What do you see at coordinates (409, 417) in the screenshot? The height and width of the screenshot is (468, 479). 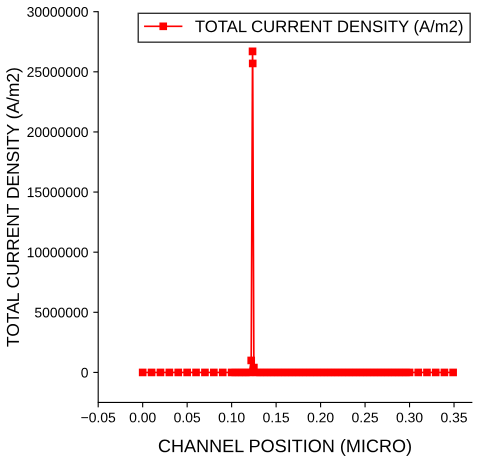 I see `x-tick-label: 0.30` at bounding box center [409, 417].